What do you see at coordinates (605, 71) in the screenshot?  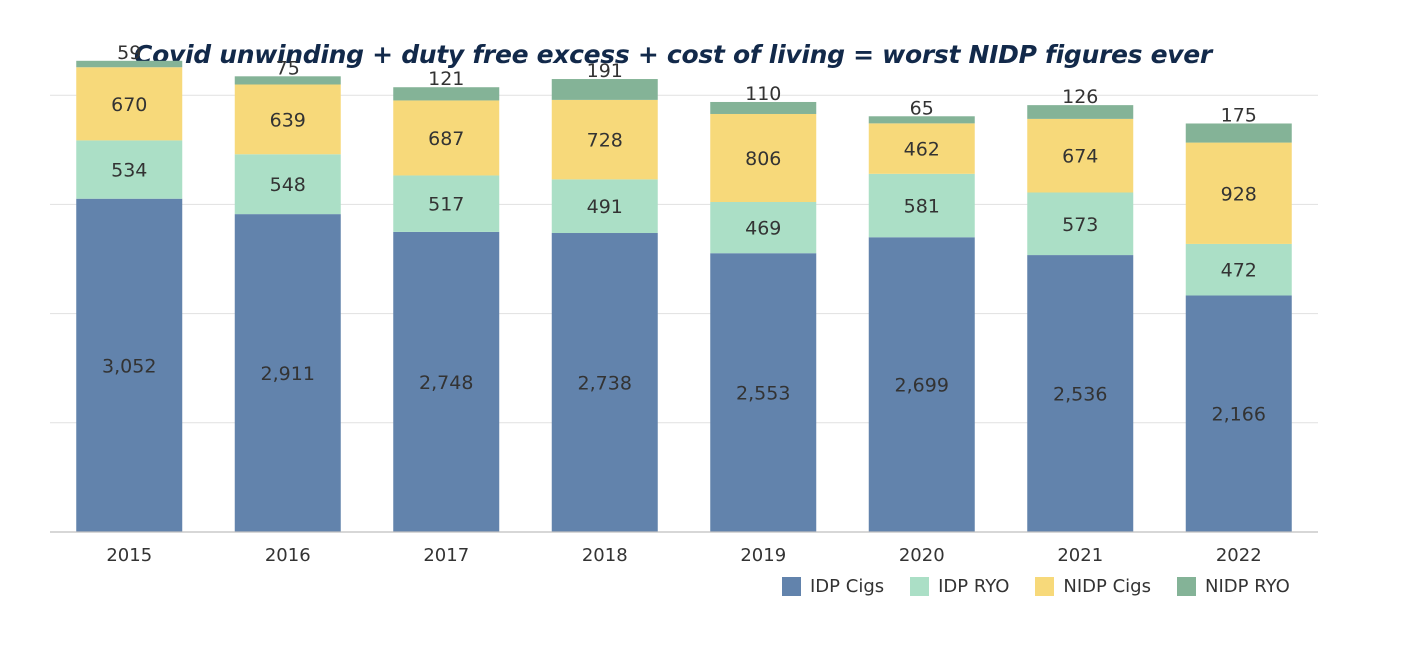 I see `data-label: 191` at bounding box center [605, 71].